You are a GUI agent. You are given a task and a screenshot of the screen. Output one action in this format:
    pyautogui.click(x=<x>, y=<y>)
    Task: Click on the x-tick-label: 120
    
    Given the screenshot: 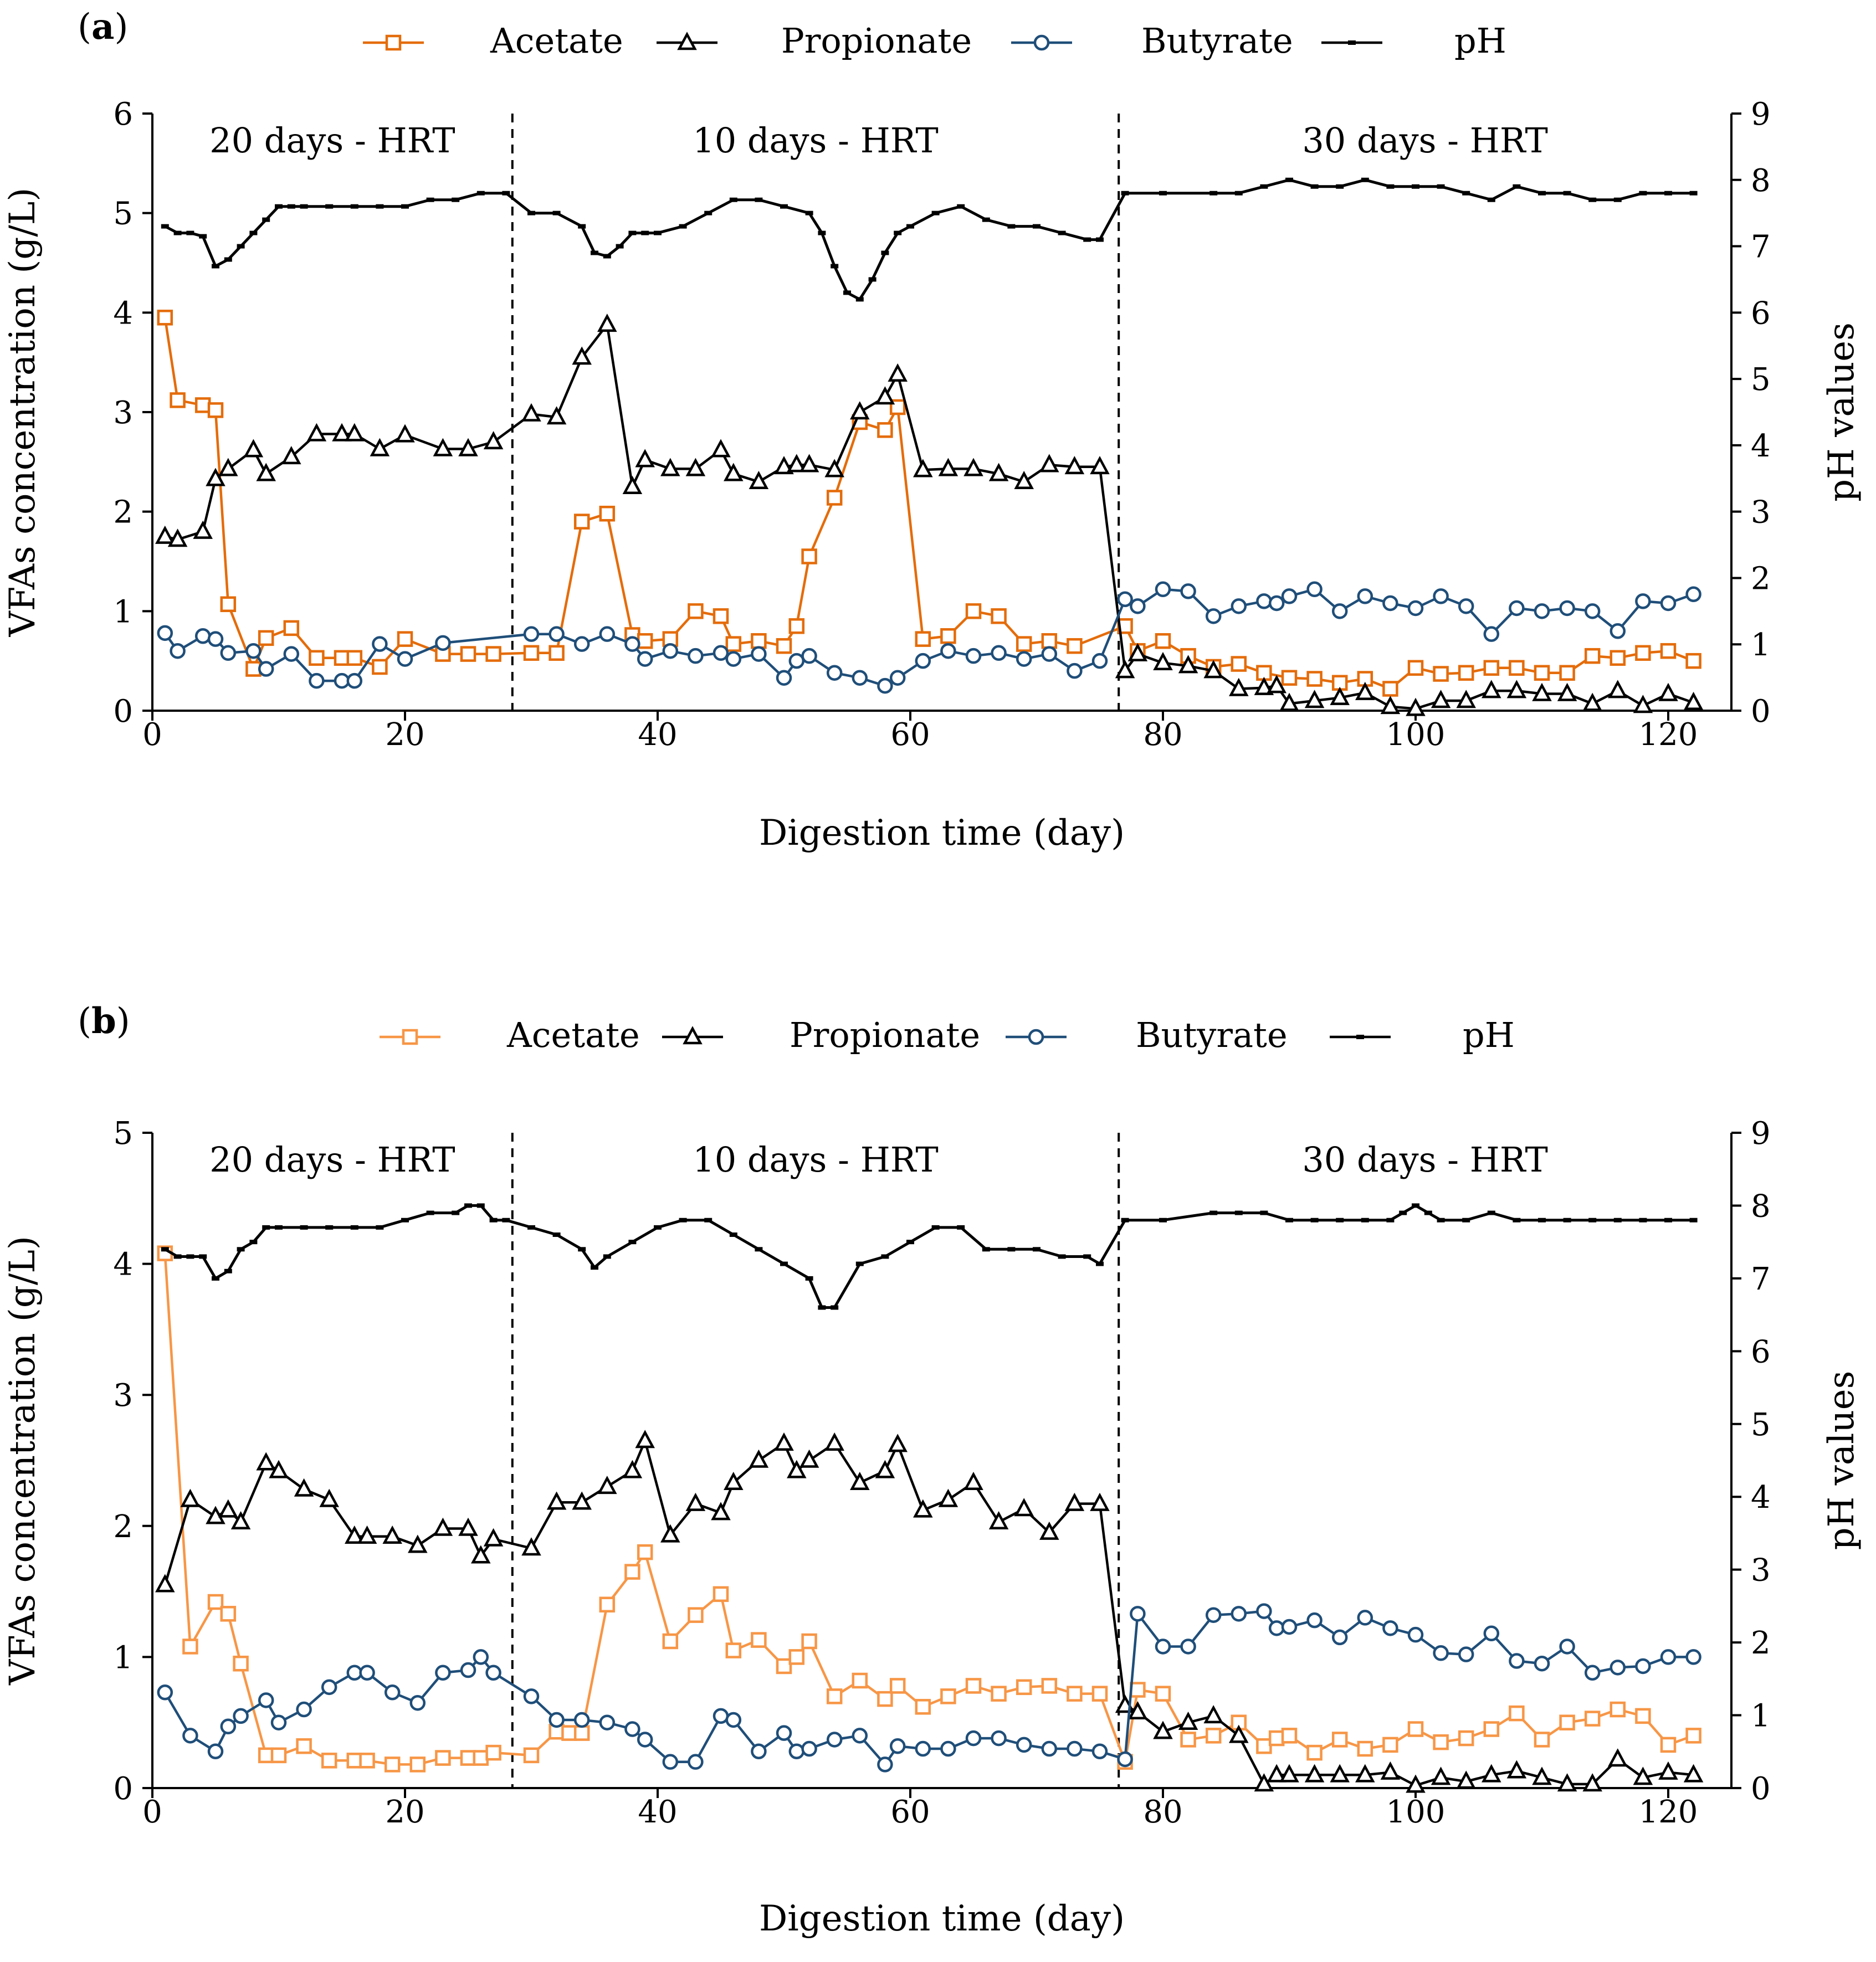 What is the action you would take?
    pyautogui.click(x=1668, y=735)
    